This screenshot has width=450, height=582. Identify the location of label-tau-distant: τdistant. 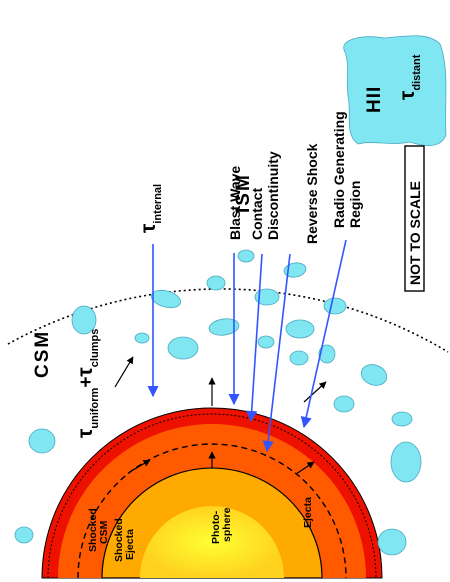
(409, 77).